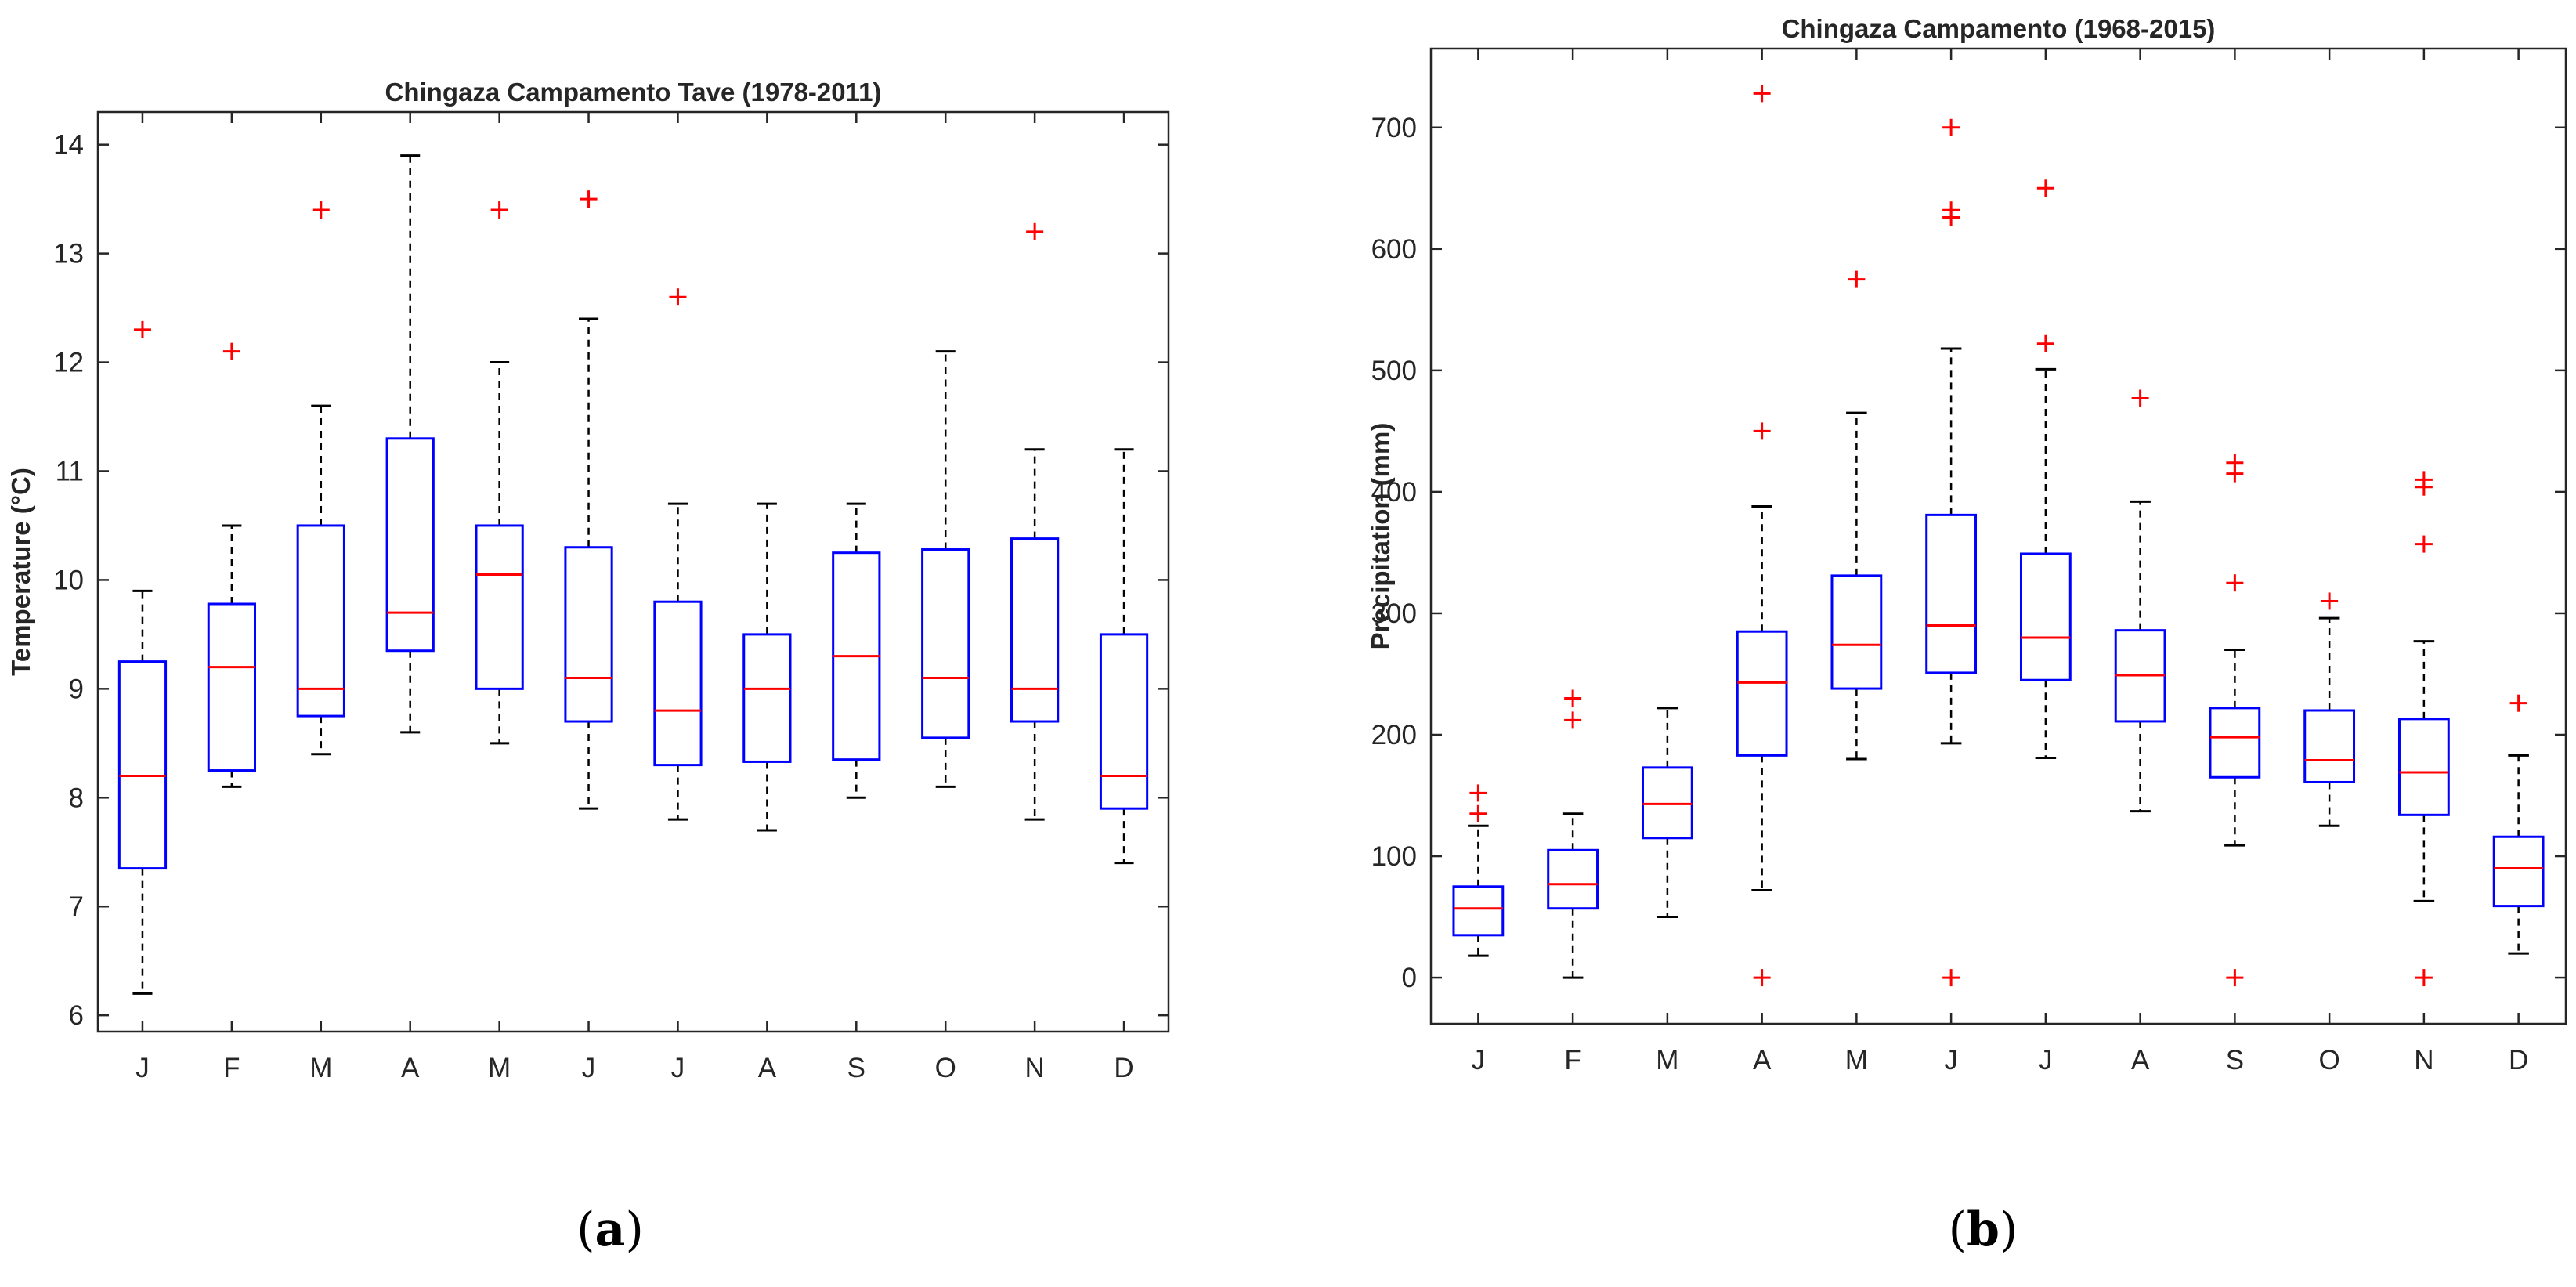  I want to click on y-tick-label: 100, so click(1394, 857).